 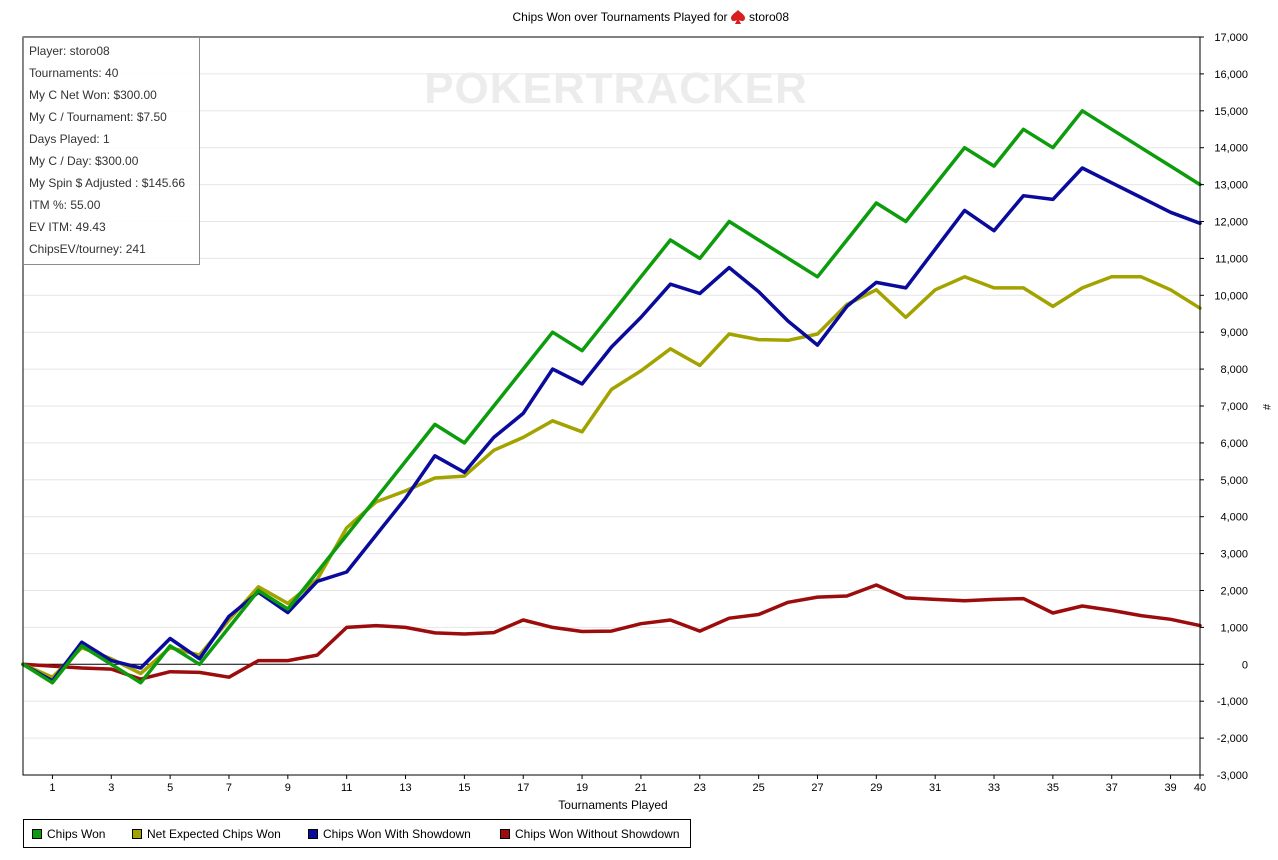 What do you see at coordinates (98, 117) in the screenshot?
I see `stat-per-tournament: My C / Tournament: $7.50` at bounding box center [98, 117].